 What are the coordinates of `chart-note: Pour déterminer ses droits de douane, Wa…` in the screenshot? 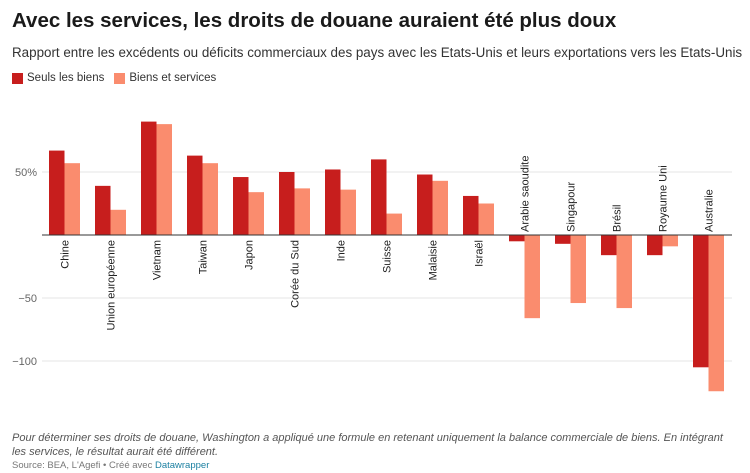 It's located at (367, 445).